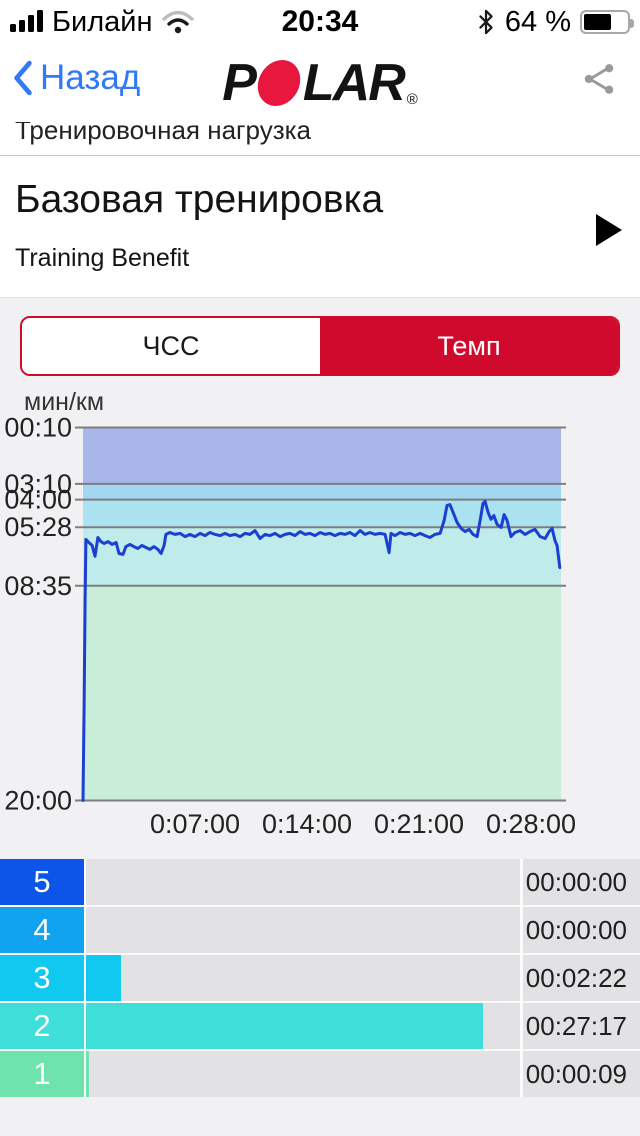 Image resolution: width=640 pixels, height=1136 pixels. Describe the element at coordinates (38, 527) in the screenshot. I see `y-tick-label: 05:28` at that location.